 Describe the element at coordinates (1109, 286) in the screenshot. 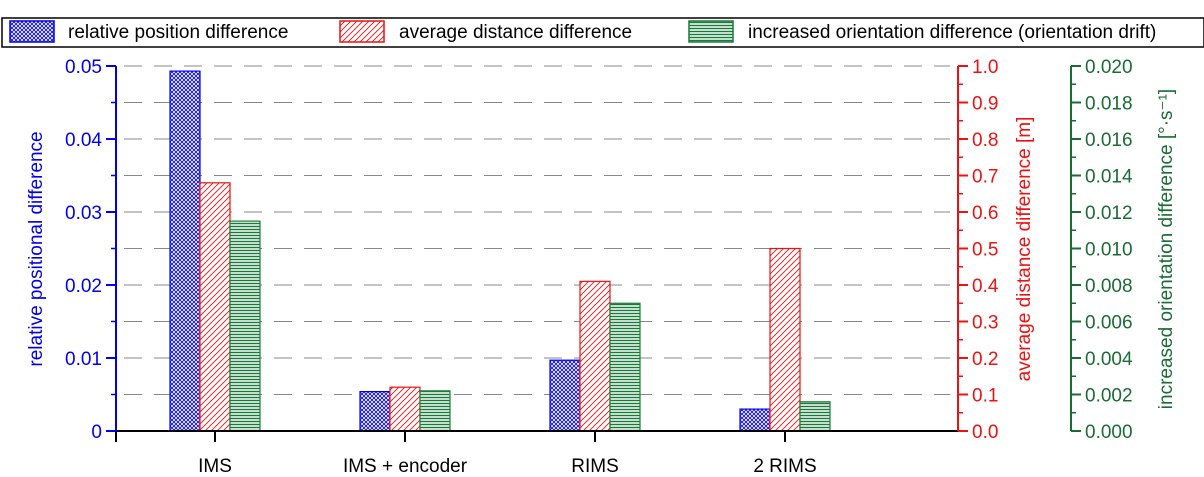

I see `right2-tick-label: 0.008` at that location.